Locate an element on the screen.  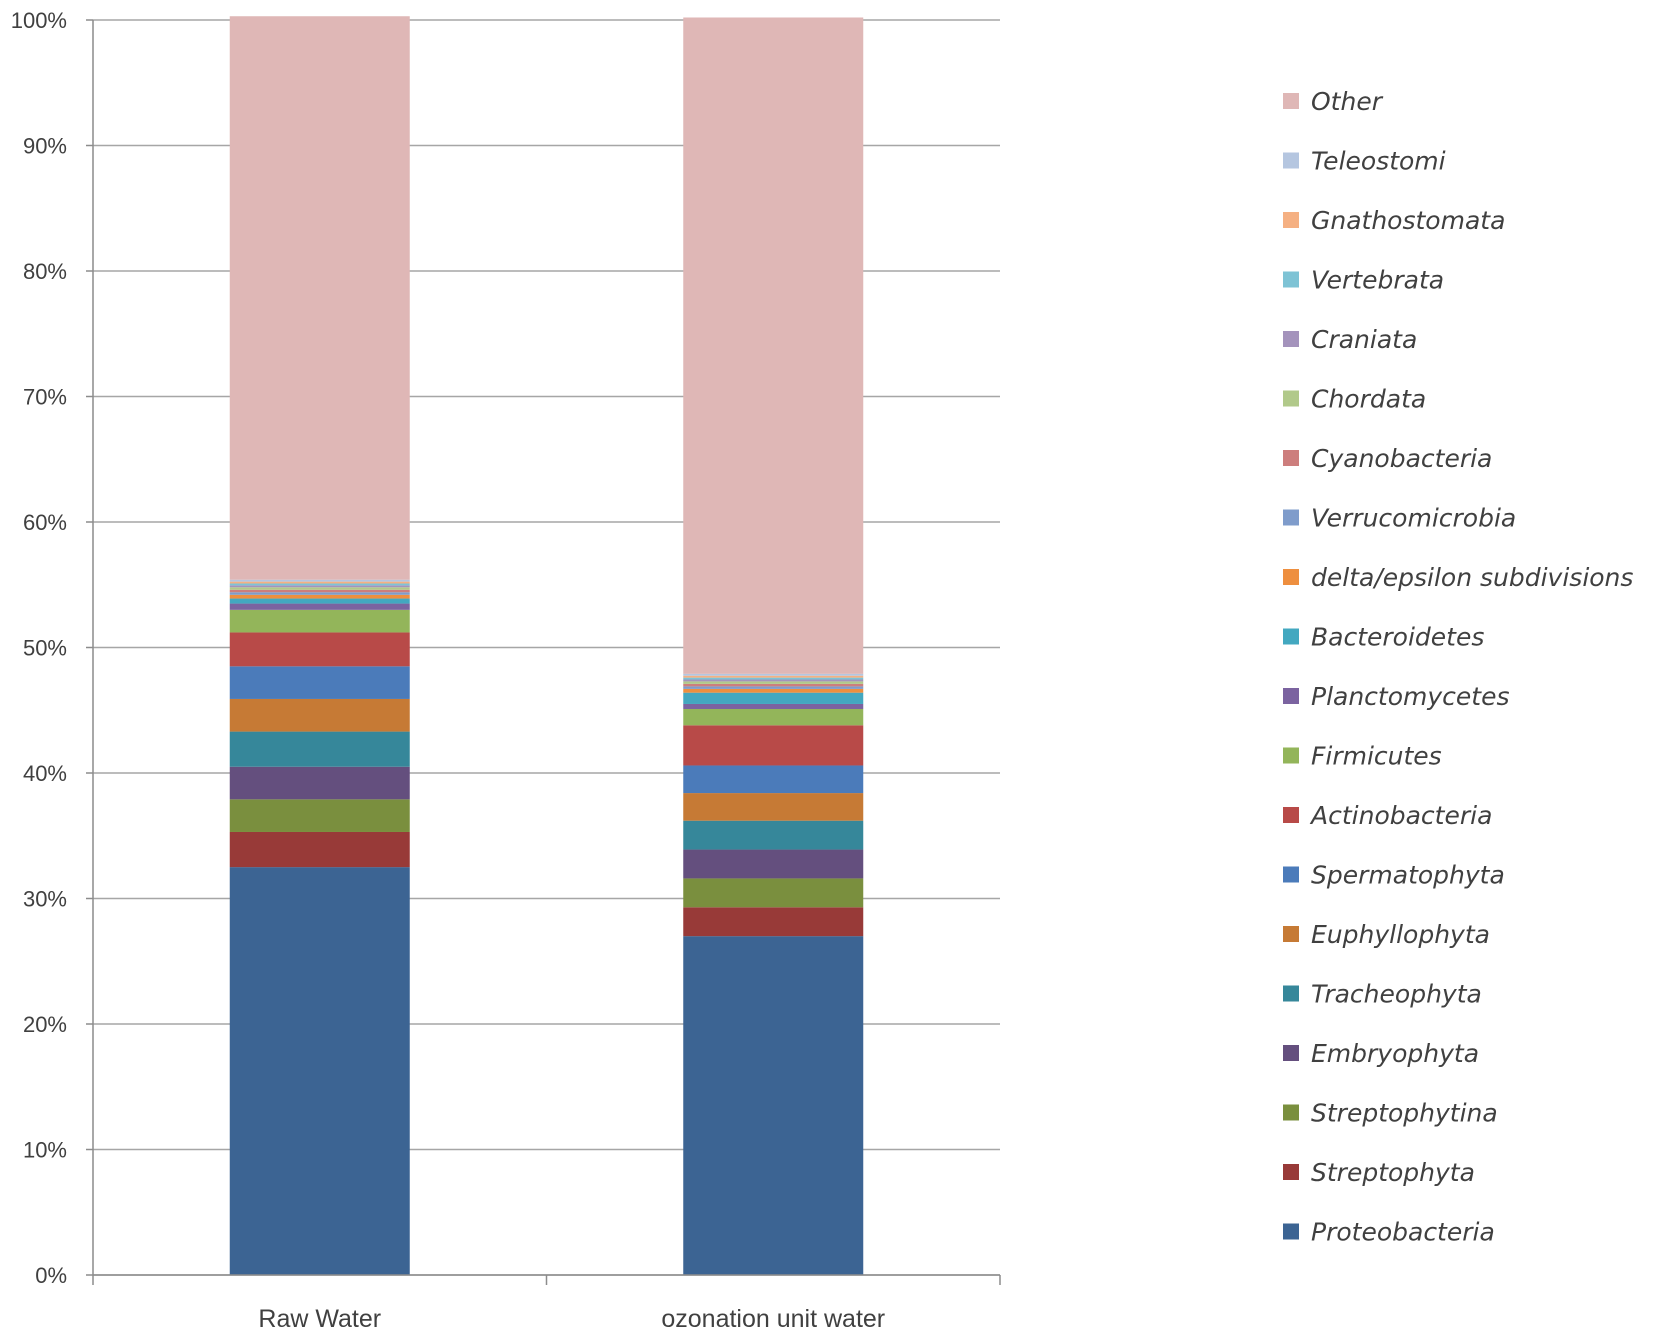
legend-label: Tracheophyta is located at coordinates (1396, 994).